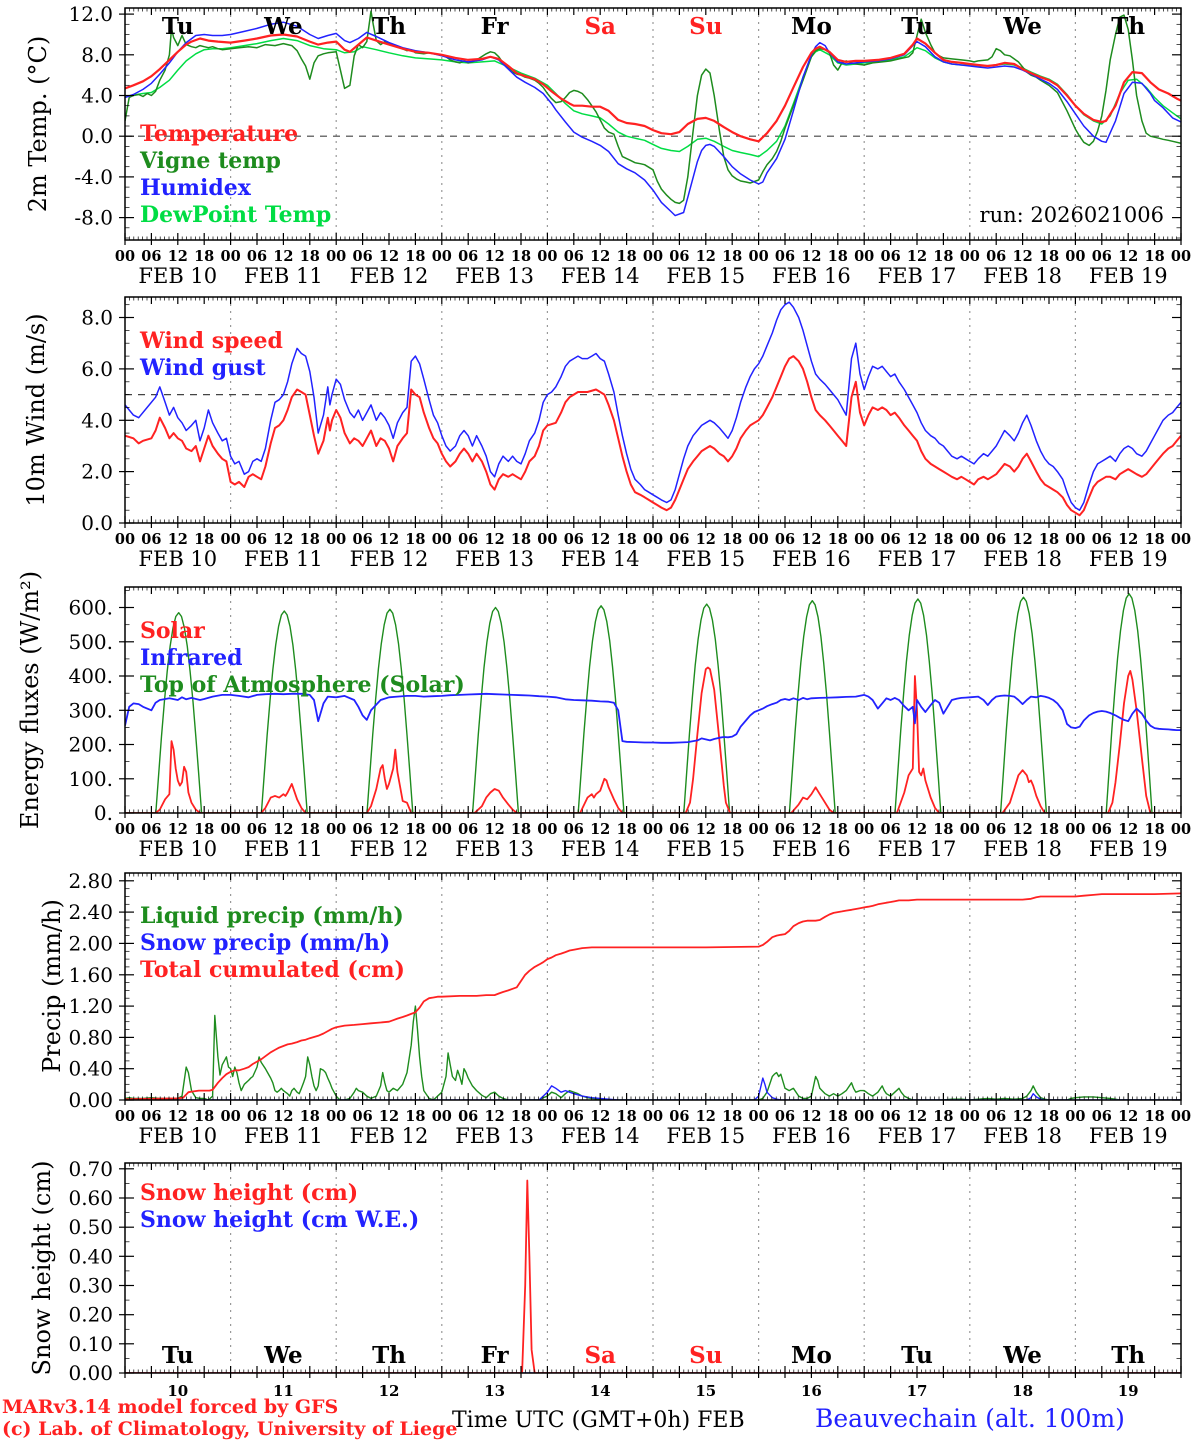 The image size is (1194, 1440). Describe the element at coordinates (90, 1373) in the screenshot. I see `y-tick-label: 0.00` at that location.